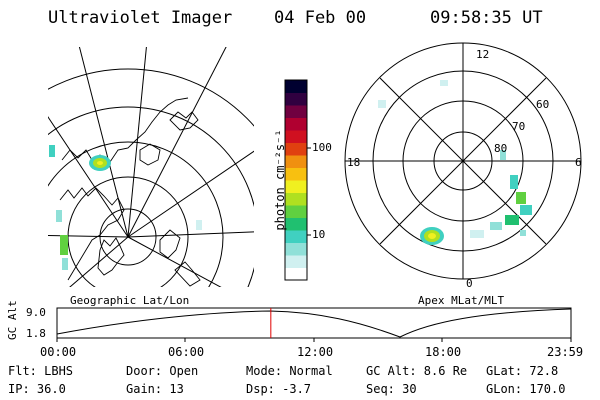  What do you see at coordinates (279, 389) in the screenshot?
I see `dsp-info: Dsp: -3.7` at bounding box center [279, 389].